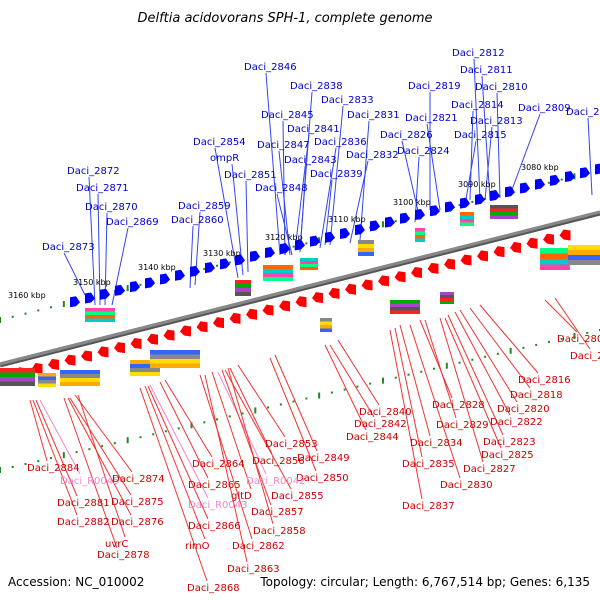 Image resolution: width=600 pixels, height=600 pixels. What do you see at coordinates (102, 188) in the screenshot?
I see `gene-label-daci-2871: Daci_2871` at bounding box center [102, 188].